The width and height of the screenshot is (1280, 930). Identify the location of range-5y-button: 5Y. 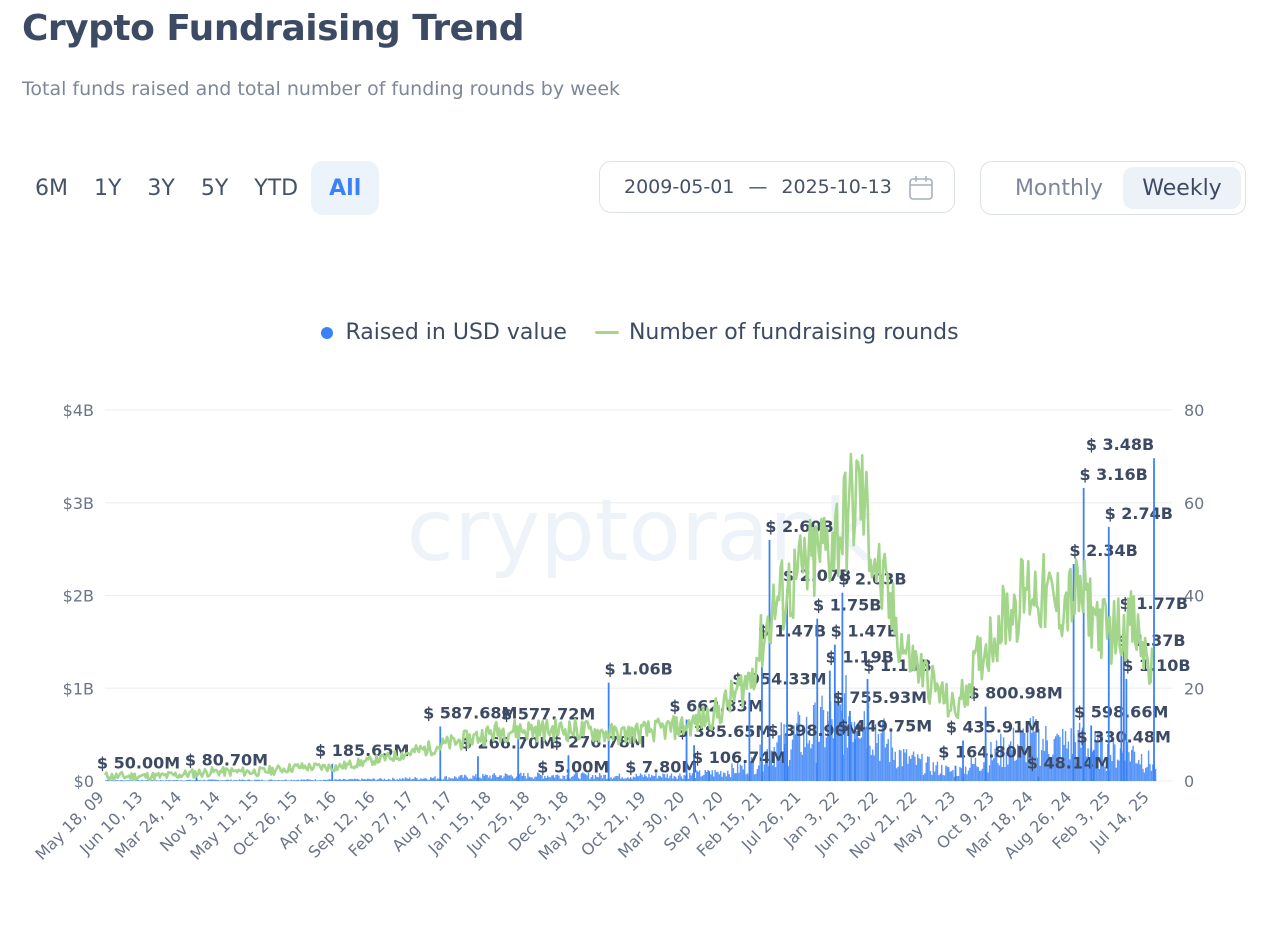
(214, 188).